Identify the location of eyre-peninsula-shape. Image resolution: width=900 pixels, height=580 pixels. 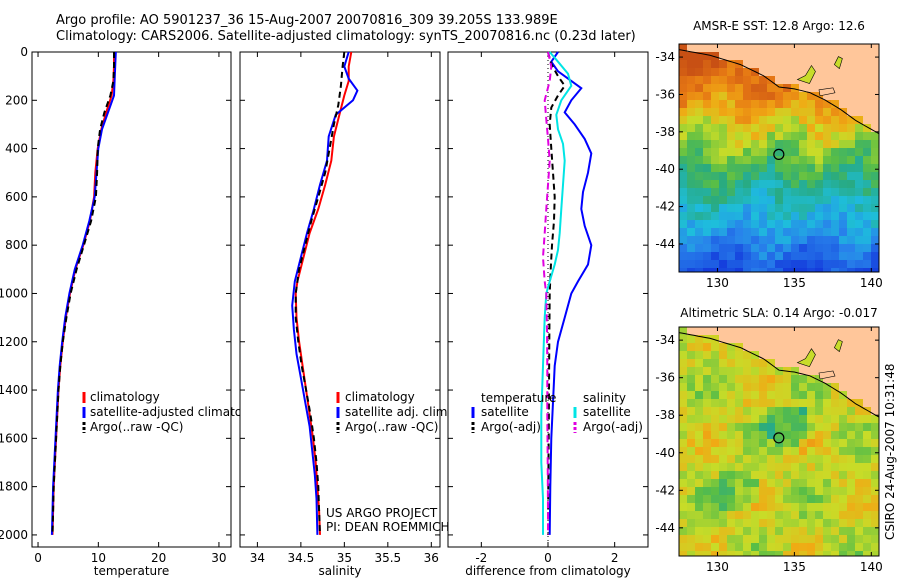
(806, 358).